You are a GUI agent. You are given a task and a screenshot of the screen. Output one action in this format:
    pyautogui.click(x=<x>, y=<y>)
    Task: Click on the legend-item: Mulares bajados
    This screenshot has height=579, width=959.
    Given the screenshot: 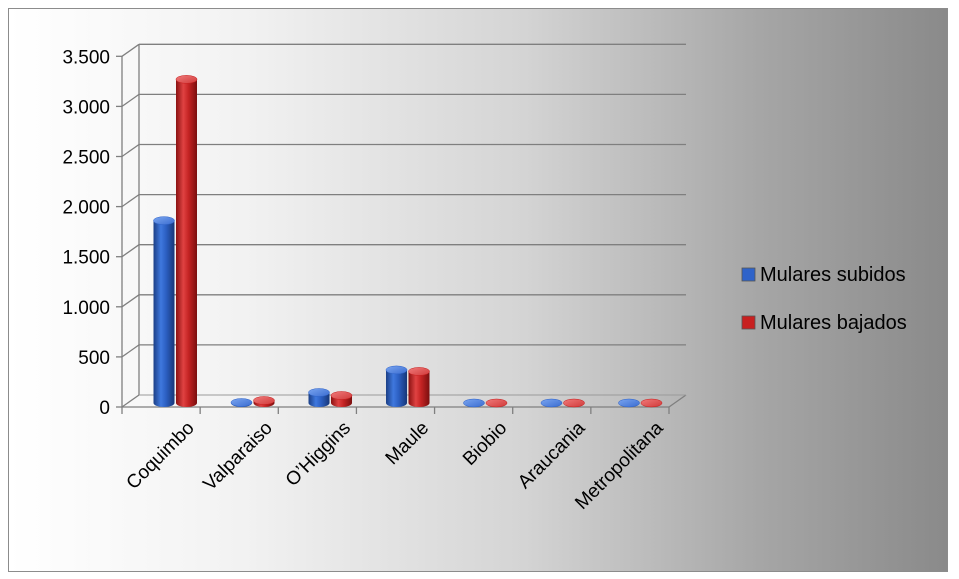 What is the action you would take?
    pyautogui.click(x=824, y=323)
    